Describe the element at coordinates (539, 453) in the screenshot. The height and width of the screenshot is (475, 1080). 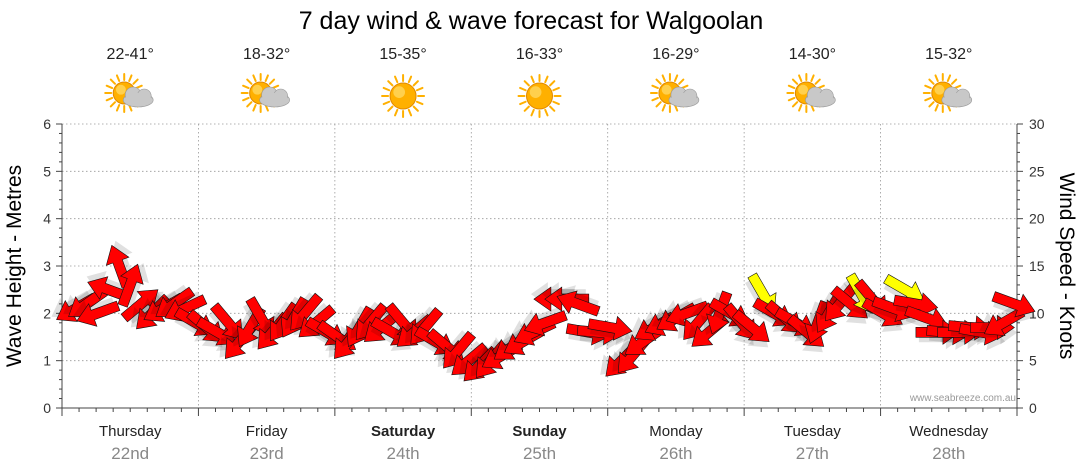
I see `day-date-label: 25th` at that location.